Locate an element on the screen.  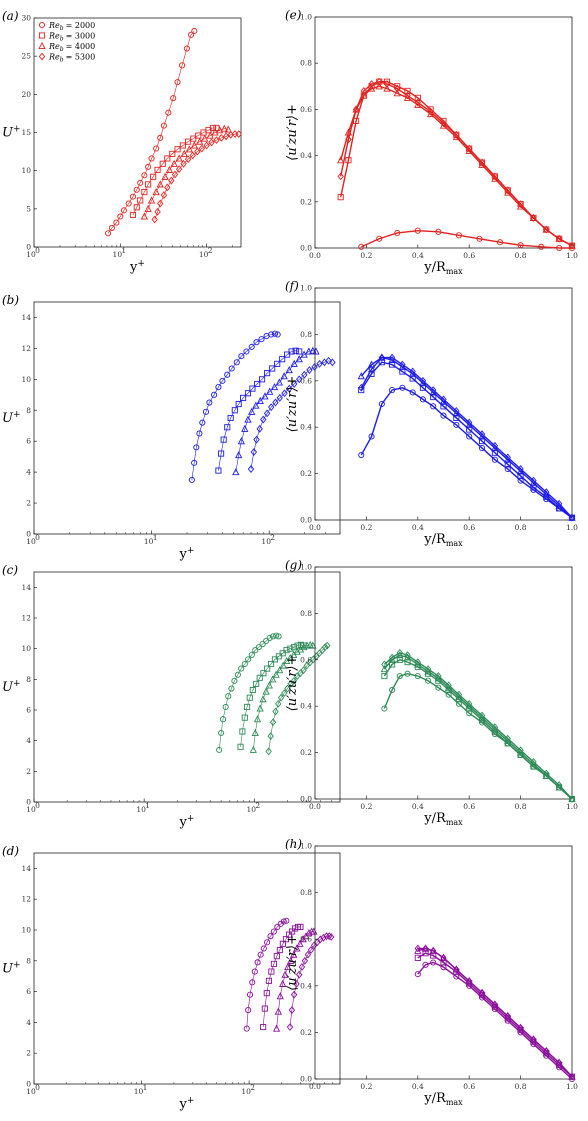
y-tick-label: 10 is located at coordinates (26, 648).